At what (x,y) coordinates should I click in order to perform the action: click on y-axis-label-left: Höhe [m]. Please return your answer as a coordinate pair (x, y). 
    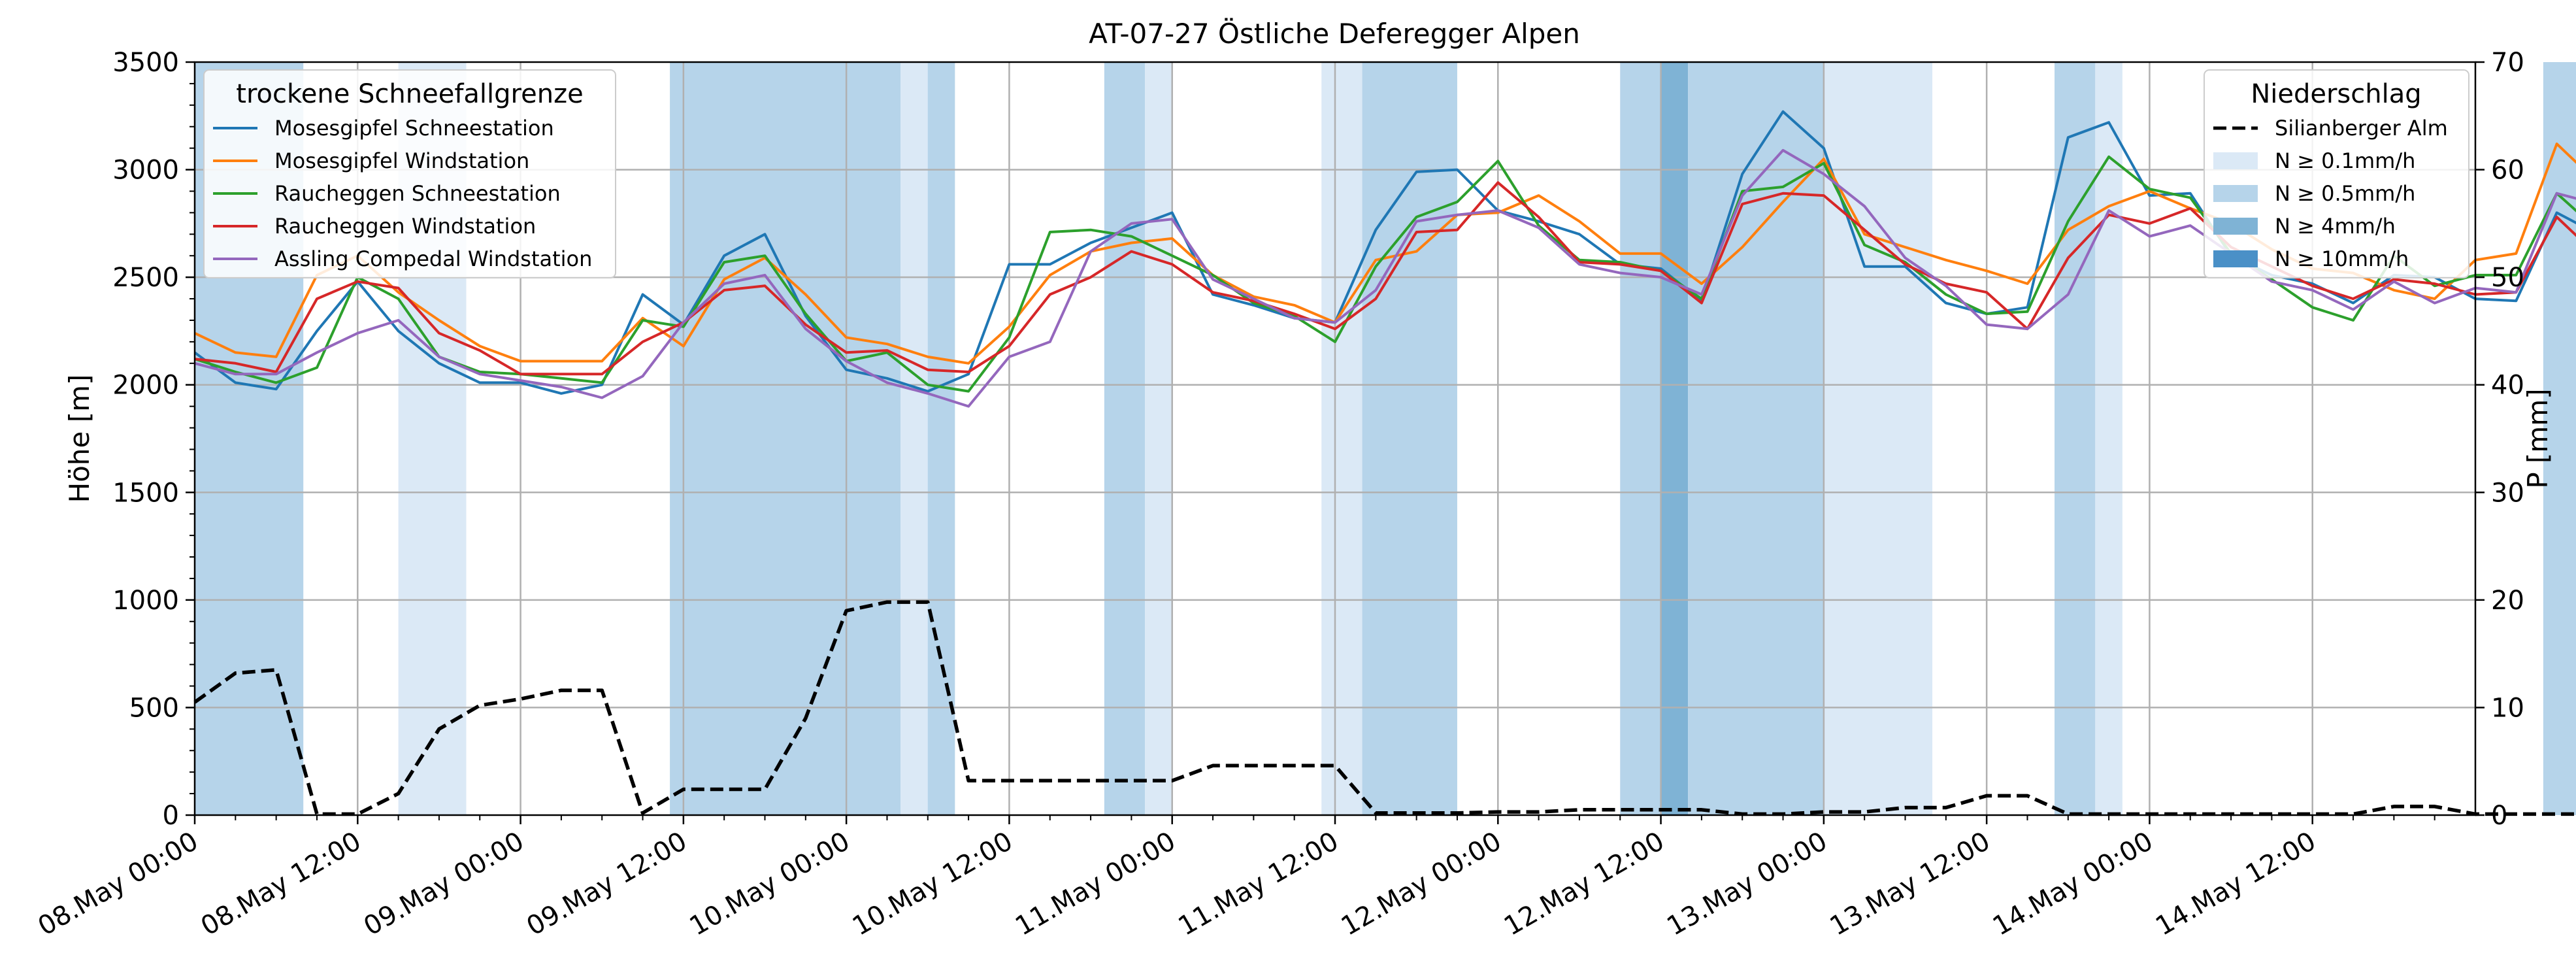
    Looking at the image, I should click on (79, 439).